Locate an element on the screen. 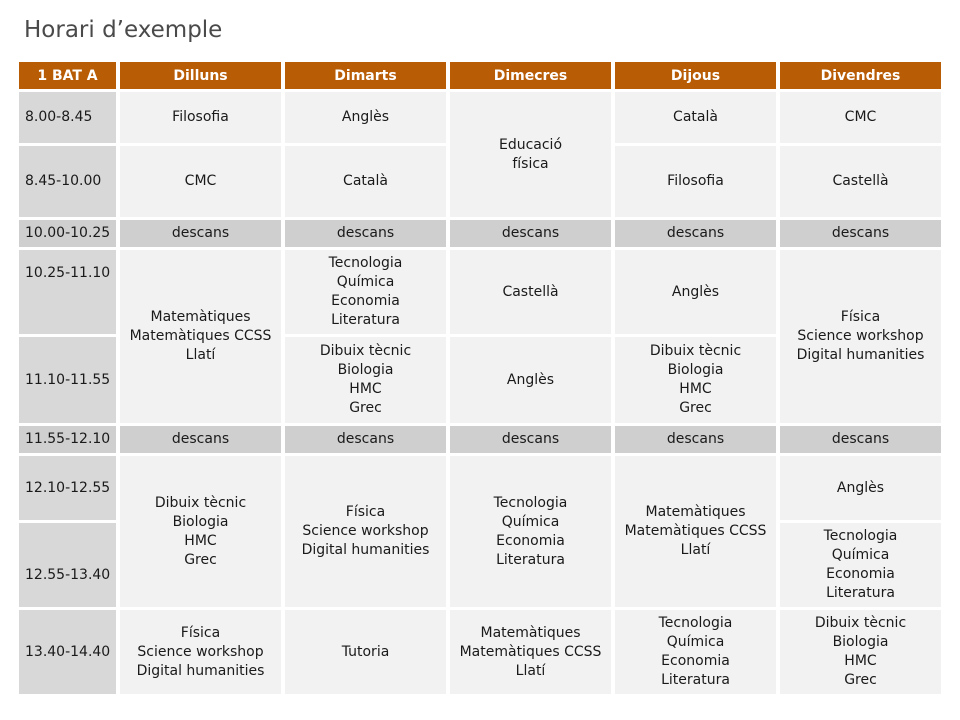 This screenshot has height=720, width=960. time-slot: 8.45-10.00 is located at coordinates (67, 181).